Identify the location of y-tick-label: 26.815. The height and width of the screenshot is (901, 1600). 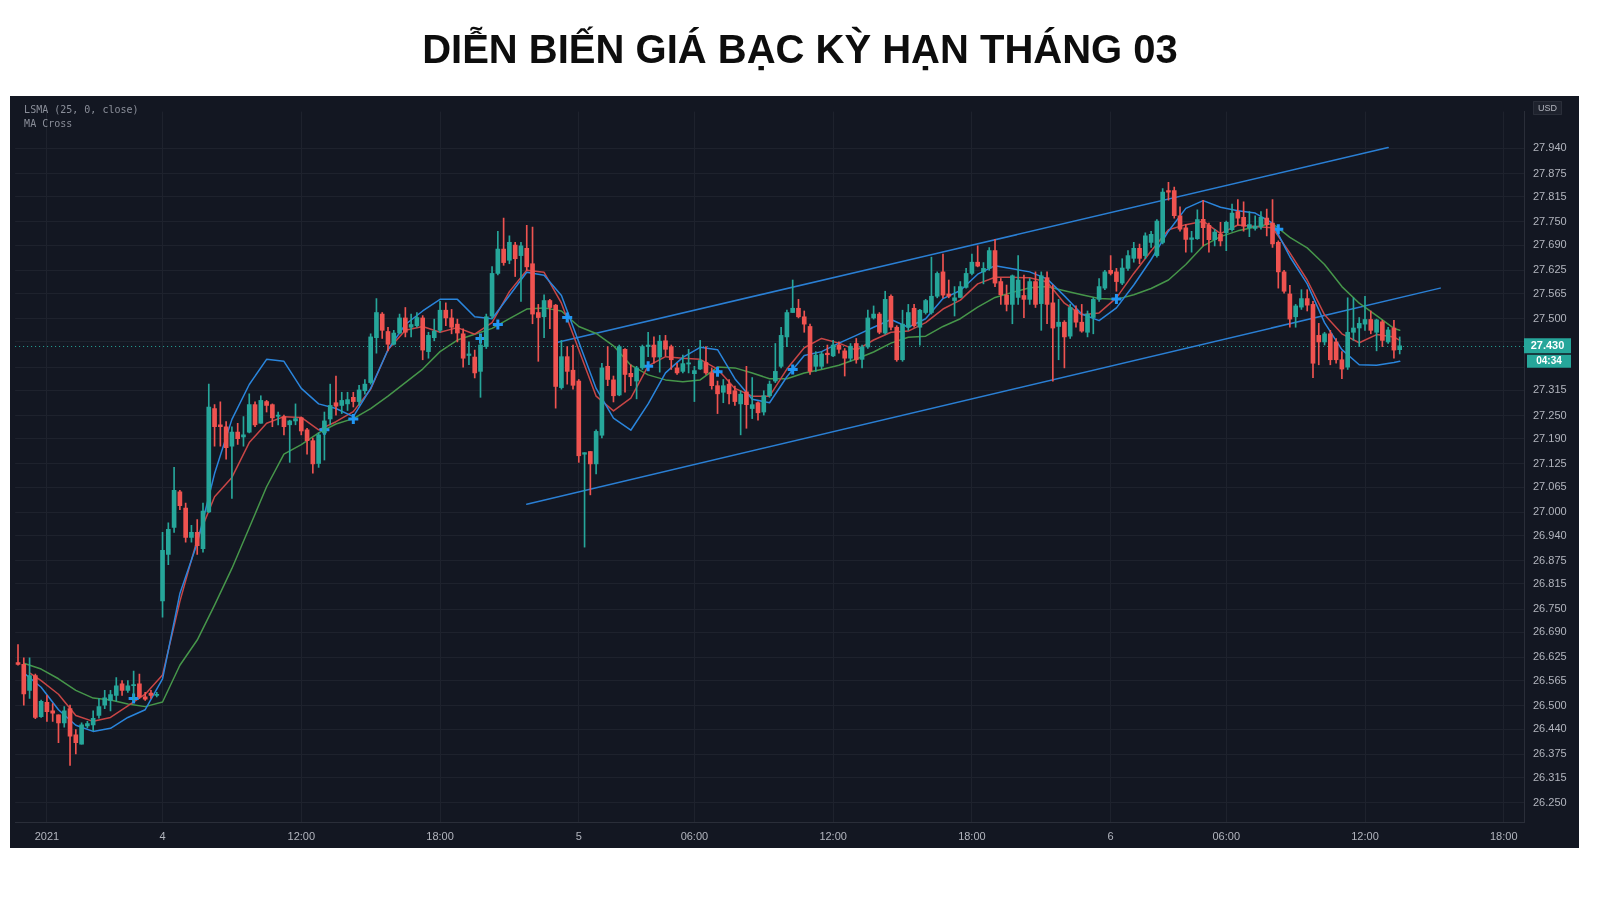
(1550, 582).